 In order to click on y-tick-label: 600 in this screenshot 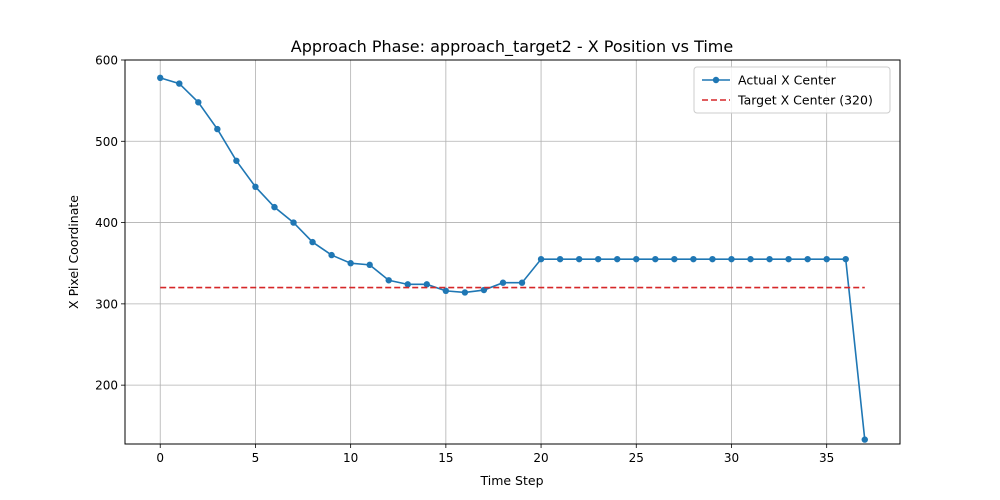, I will do `click(106, 61)`.